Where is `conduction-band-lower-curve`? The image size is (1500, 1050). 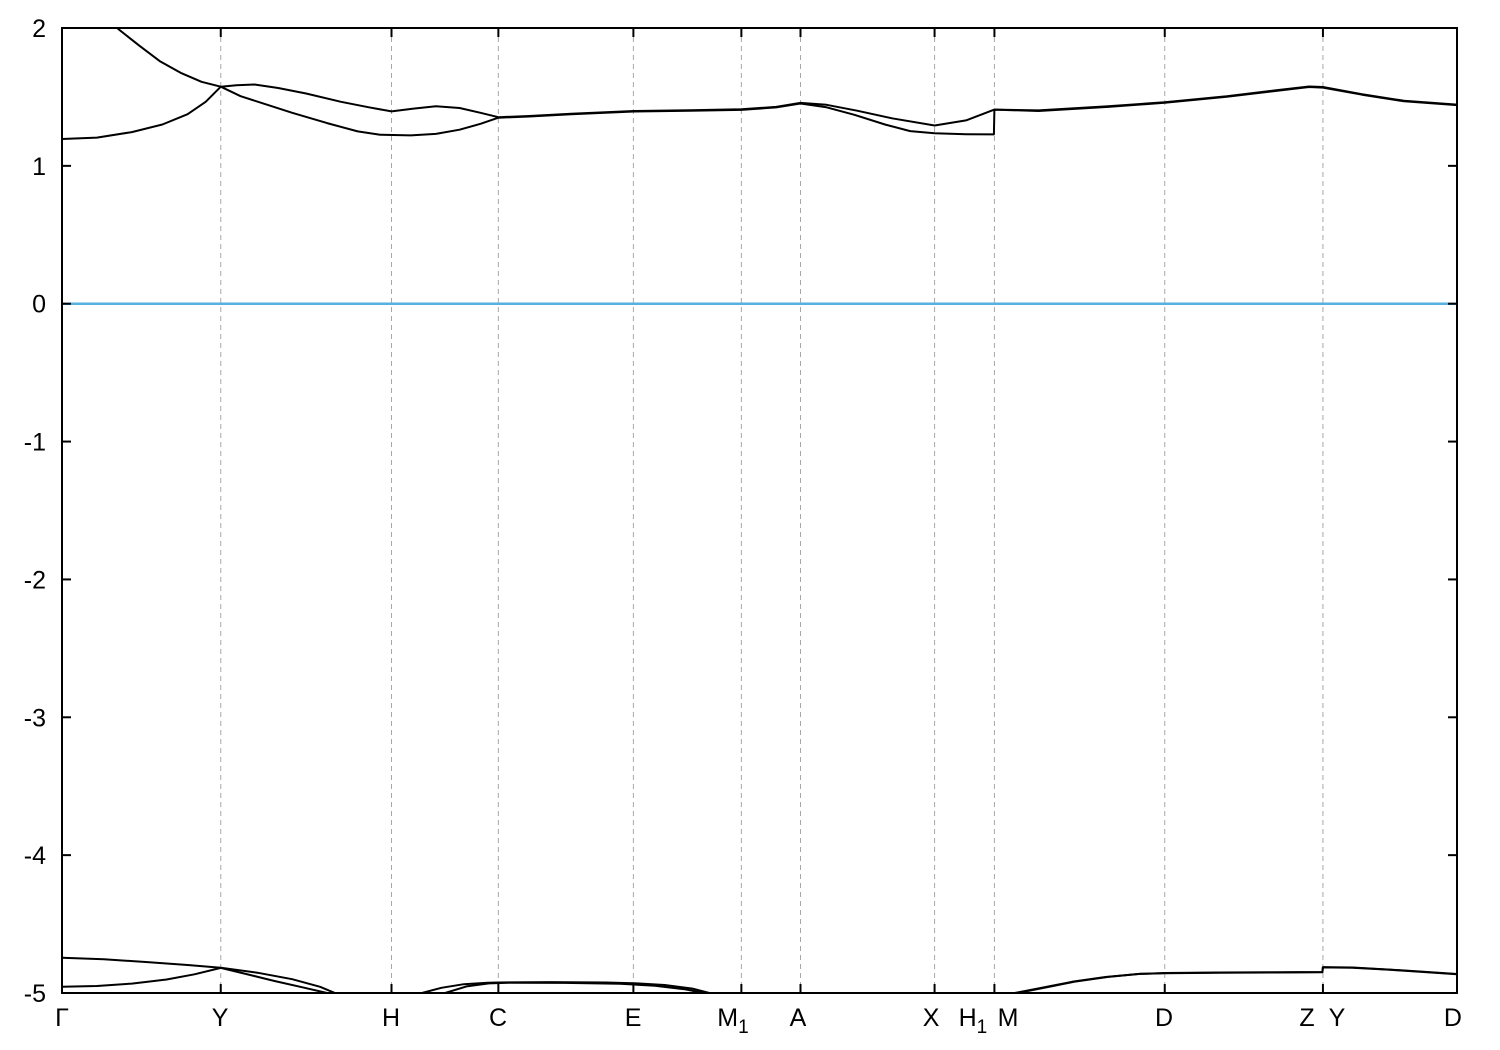
conduction-band-lower-curve is located at coordinates (759, 112).